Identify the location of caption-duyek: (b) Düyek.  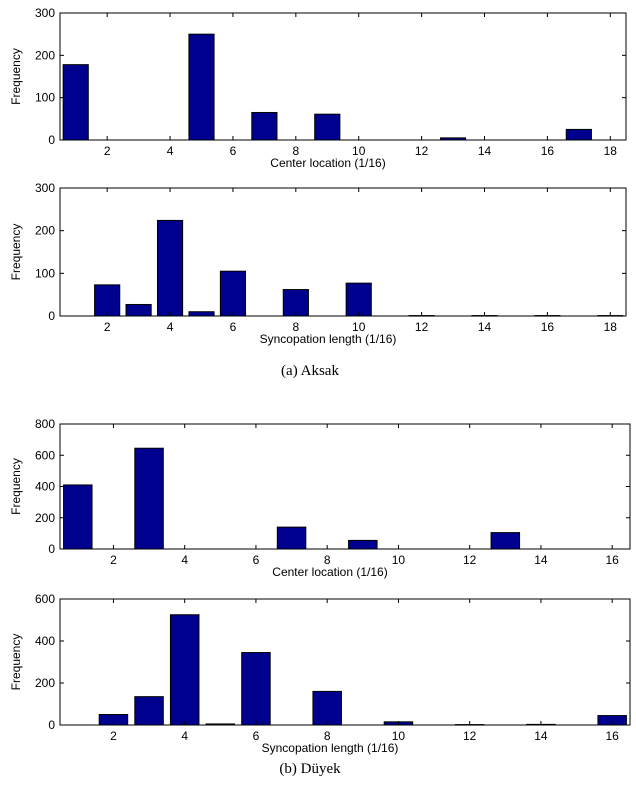
(310, 769).